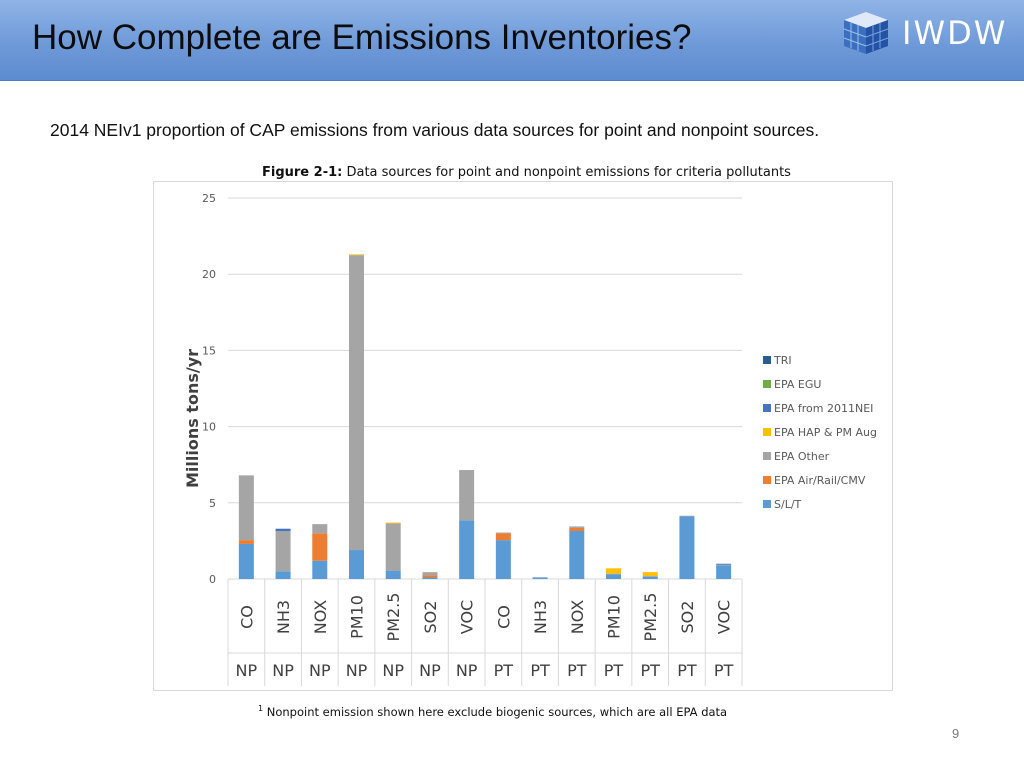  Describe the element at coordinates (788, 504) in the screenshot. I see `legend-label: S/L/T` at that location.